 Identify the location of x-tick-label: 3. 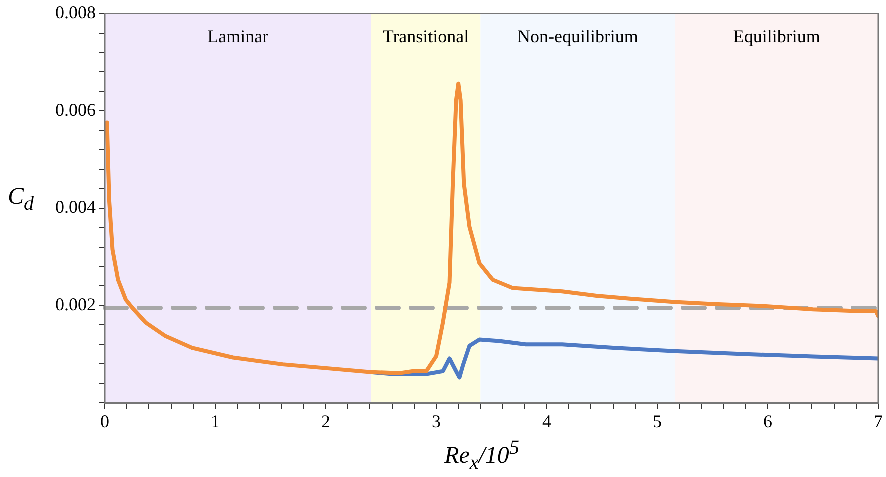
(436, 422).